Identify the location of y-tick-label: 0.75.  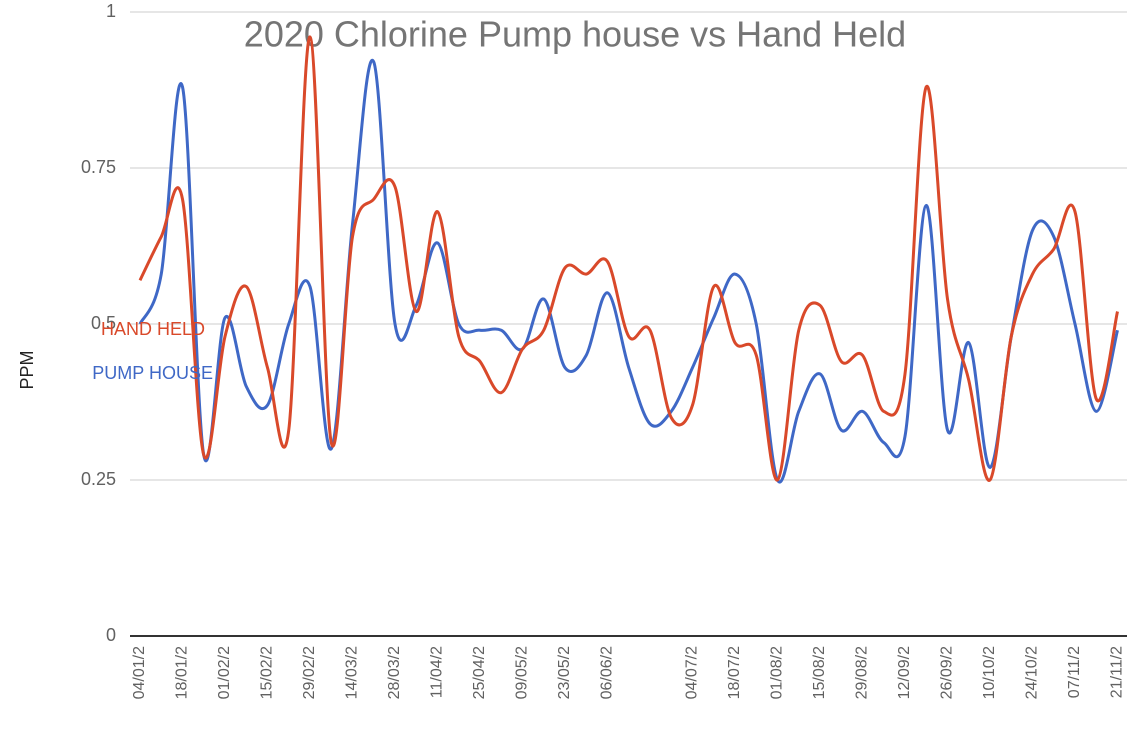
(98, 167).